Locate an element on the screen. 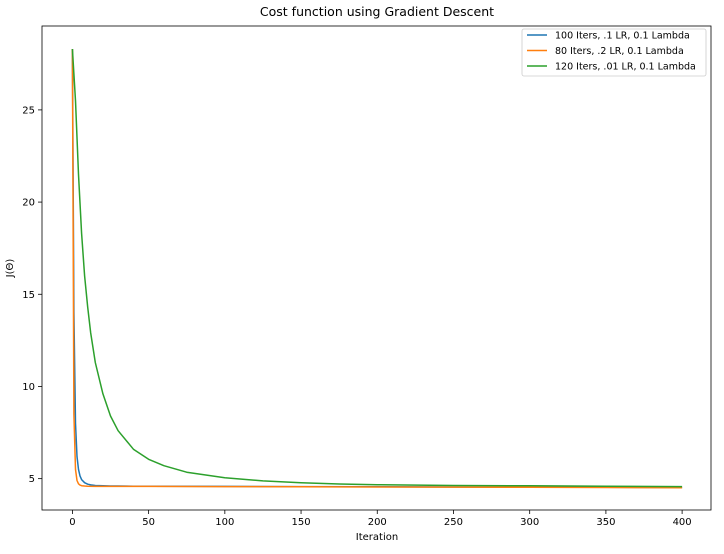  y-tick-label: 20 is located at coordinates (28, 203).